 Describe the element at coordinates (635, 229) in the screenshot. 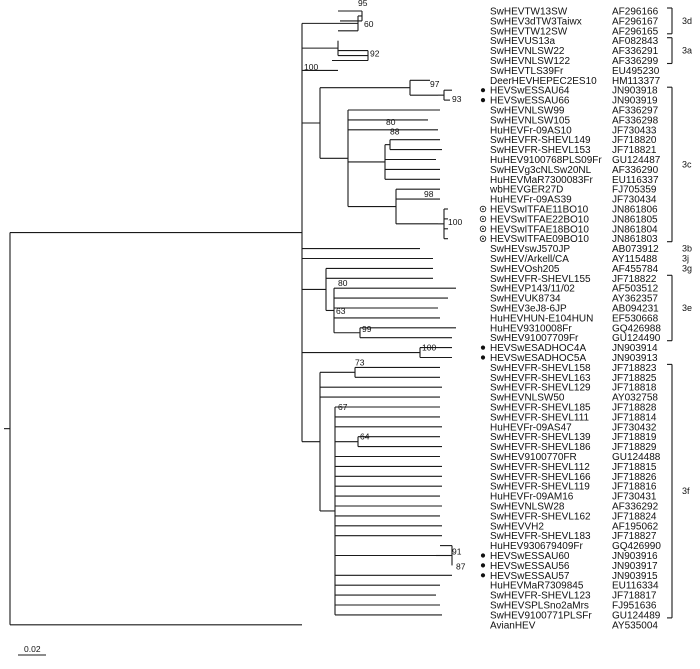

I see `accession-number: JN861804` at that location.